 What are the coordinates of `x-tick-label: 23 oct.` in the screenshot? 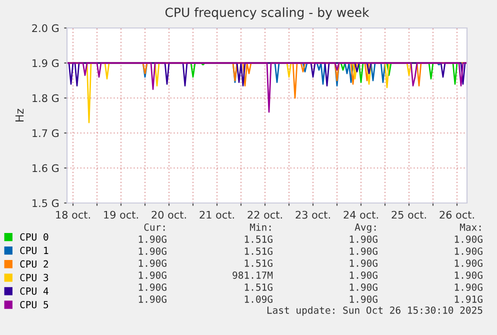 It's located at (313, 214).